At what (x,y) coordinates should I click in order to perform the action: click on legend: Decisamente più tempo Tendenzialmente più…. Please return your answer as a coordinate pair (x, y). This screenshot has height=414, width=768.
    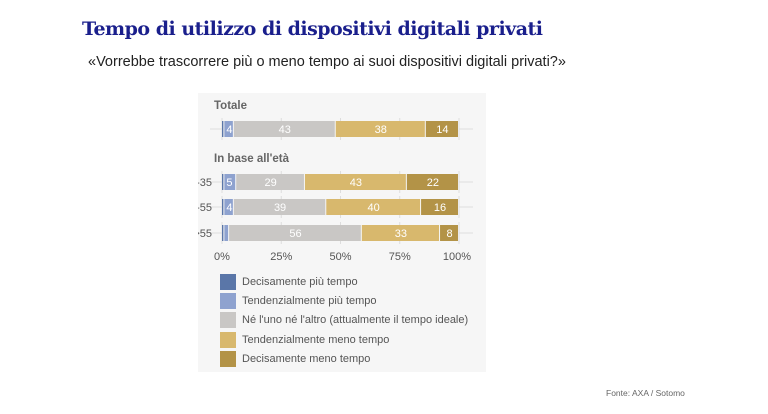
    Looking at the image, I should click on (344, 320).